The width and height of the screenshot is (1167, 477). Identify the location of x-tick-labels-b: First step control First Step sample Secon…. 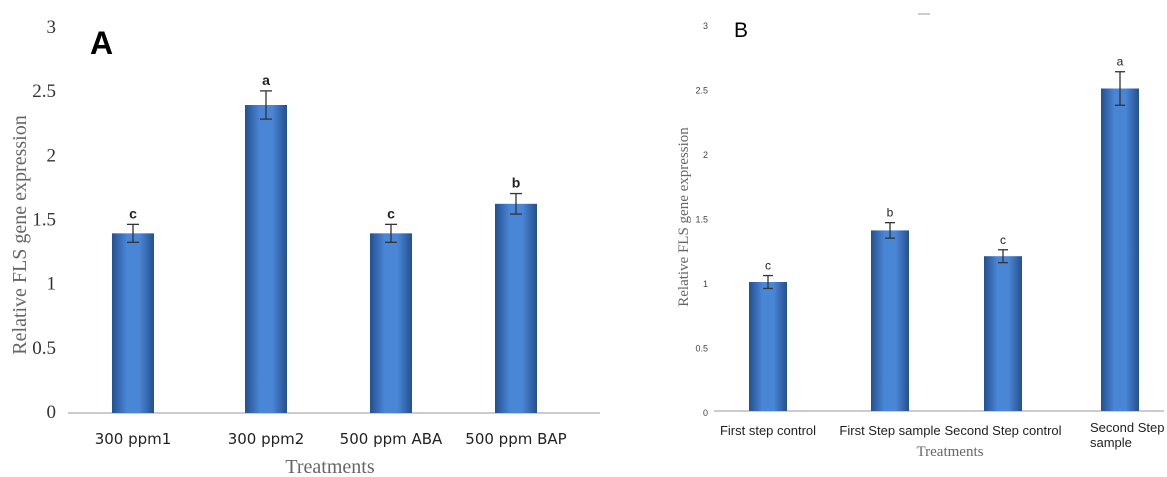
(942, 435).